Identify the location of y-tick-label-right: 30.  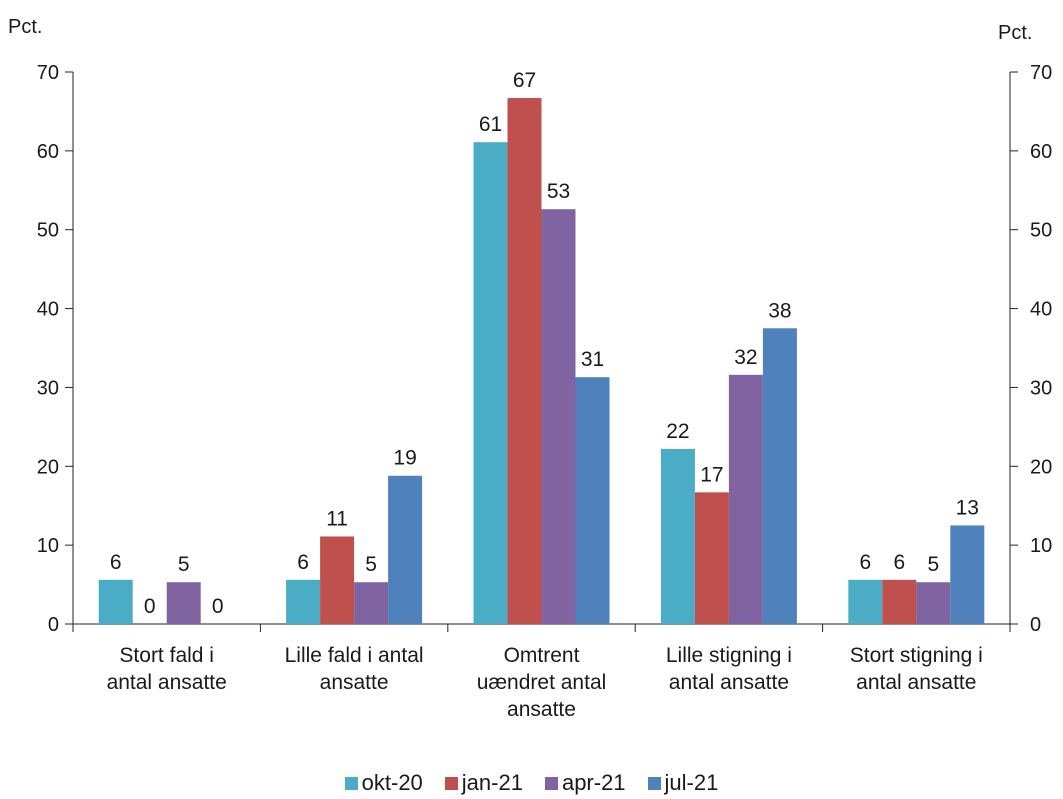
(1041, 388).